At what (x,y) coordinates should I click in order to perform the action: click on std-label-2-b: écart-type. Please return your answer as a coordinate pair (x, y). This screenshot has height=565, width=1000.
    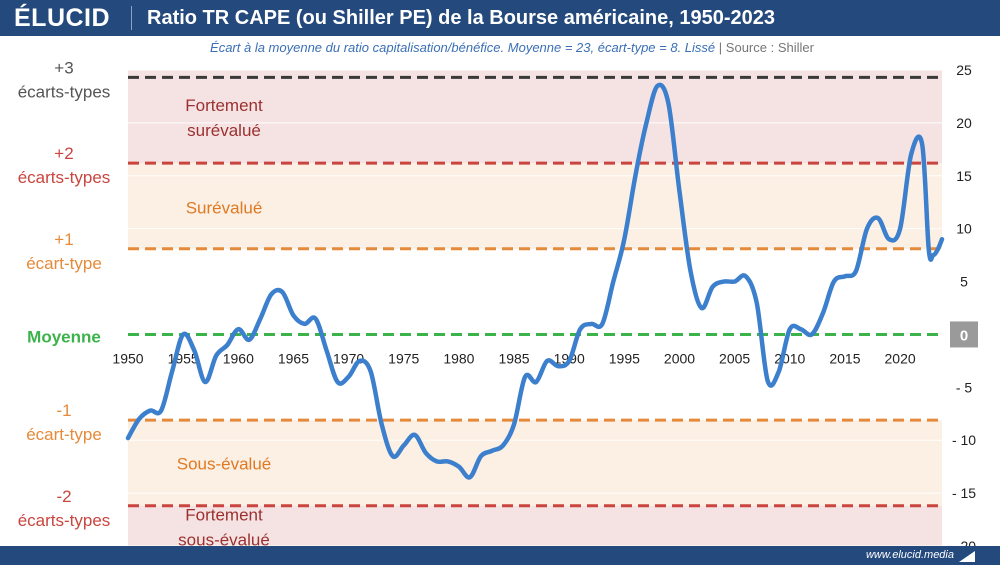
    Looking at the image, I should click on (64, 263).